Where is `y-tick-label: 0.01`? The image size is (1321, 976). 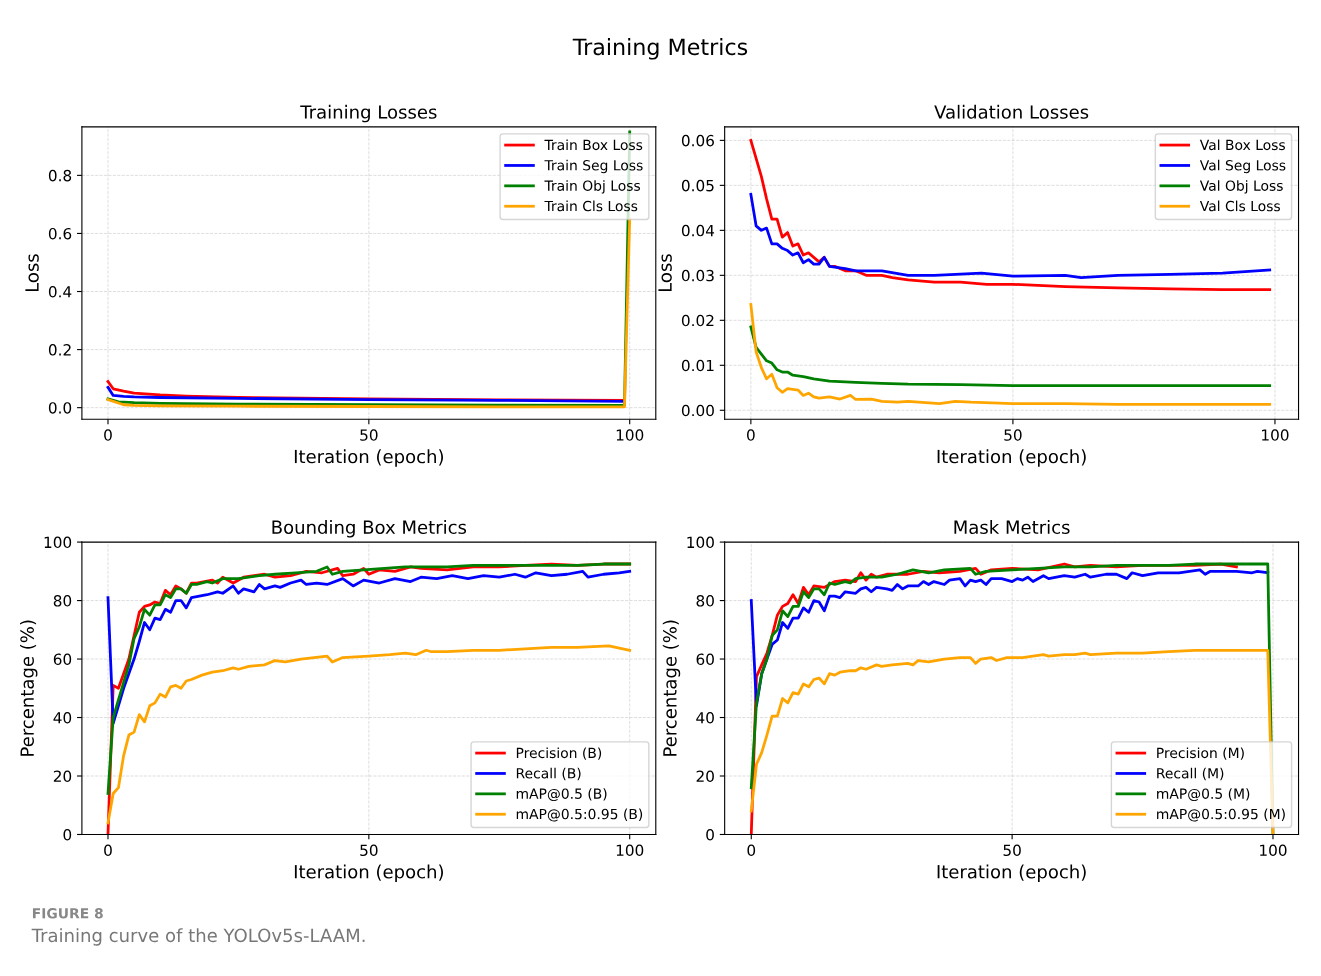
y-tick-label: 0.01 is located at coordinates (697, 365).